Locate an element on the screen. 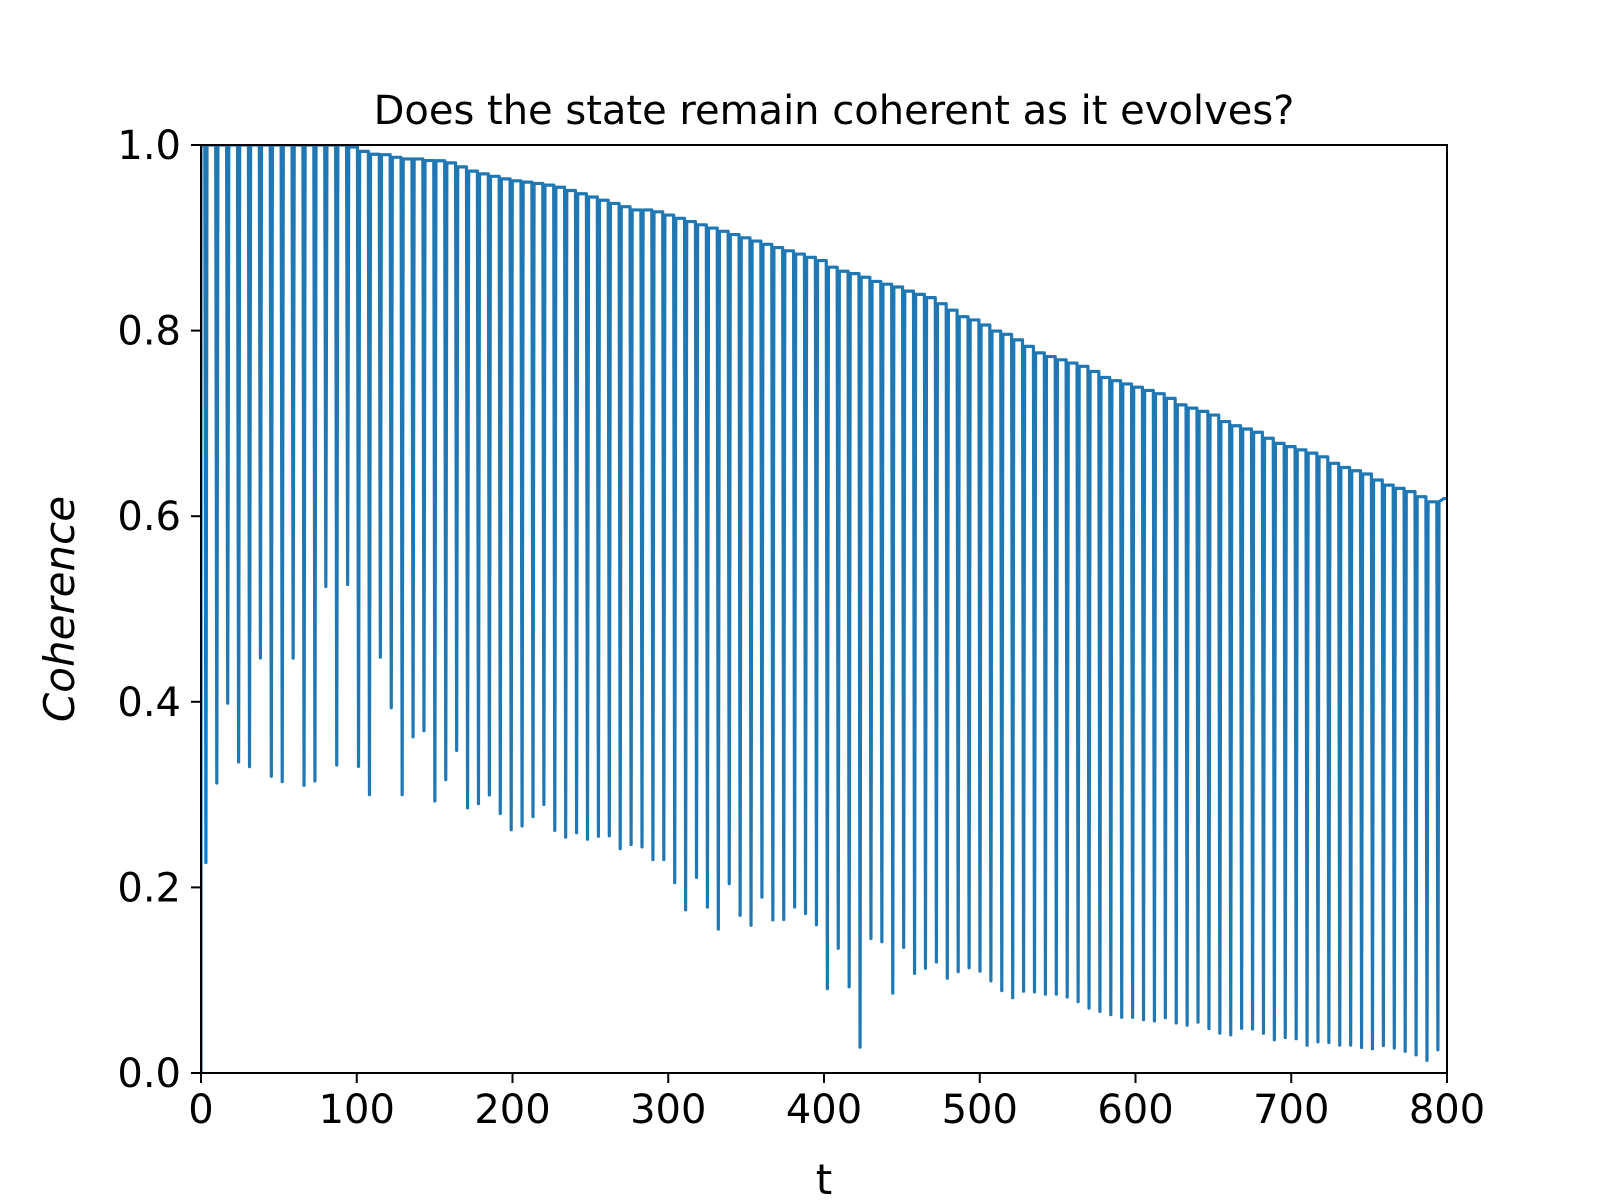 The width and height of the screenshot is (1600, 1200). x-axis-label: t is located at coordinates (824, 1177).